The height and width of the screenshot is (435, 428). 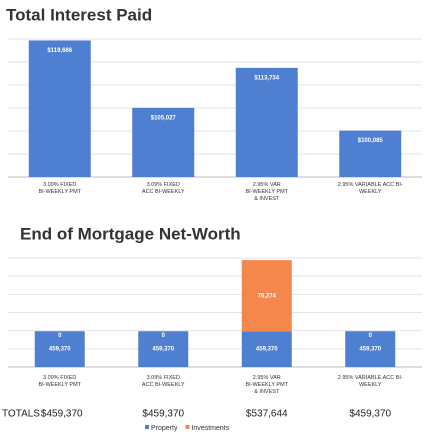 What do you see at coordinates (266, 78) in the screenshot?
I see `data-label: $113,734` at bounding box center [266, 78].